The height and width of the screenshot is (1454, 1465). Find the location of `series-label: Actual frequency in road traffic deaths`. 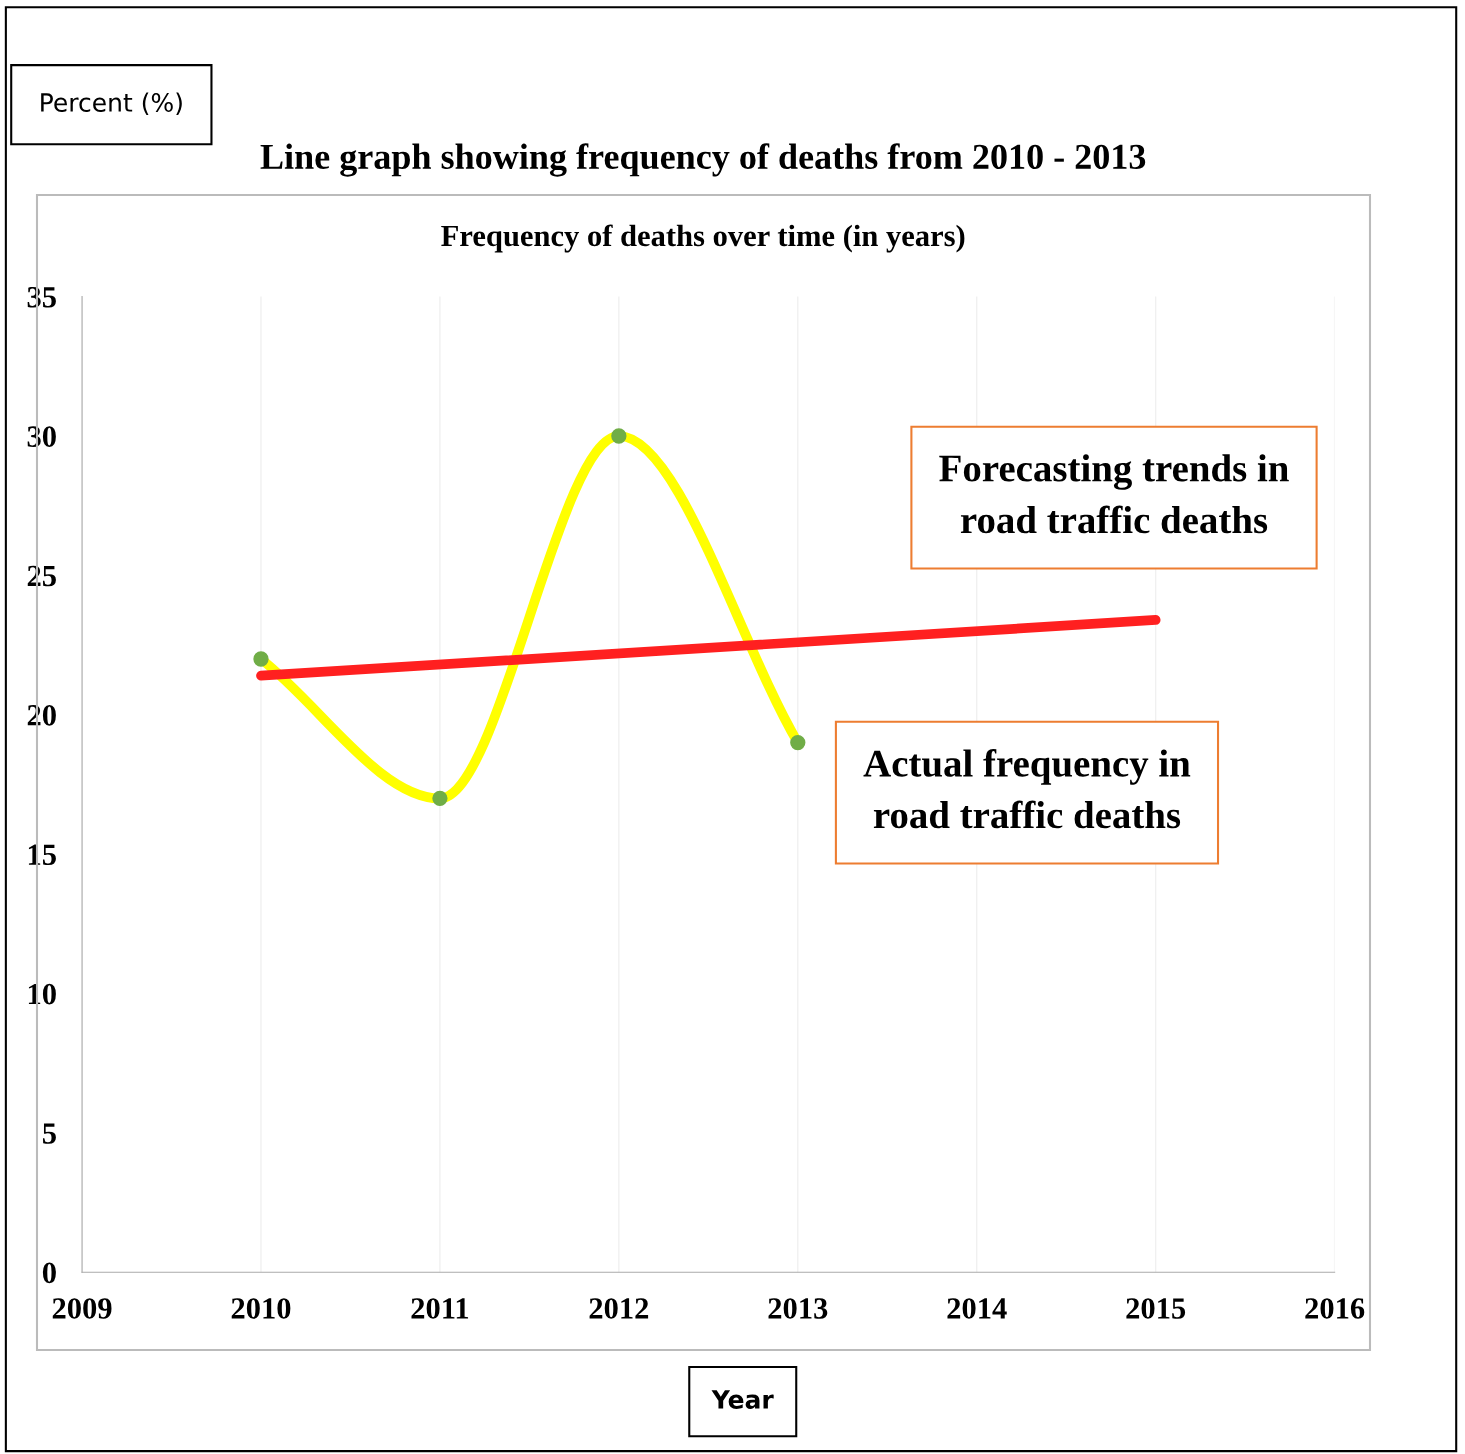

series-label: Actual frequency in road traffic deaths is located at coordinates (1027, 789).